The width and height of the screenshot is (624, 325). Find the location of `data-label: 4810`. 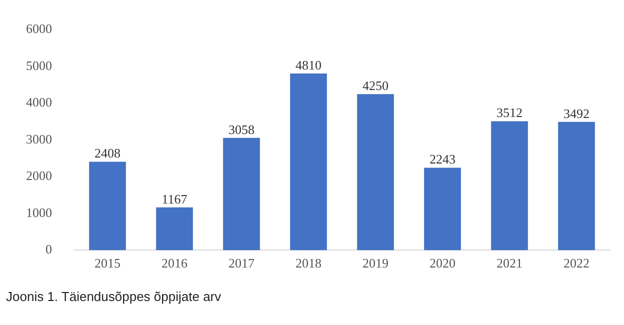

data-label: 4810 is located at coordinates (309, 64).